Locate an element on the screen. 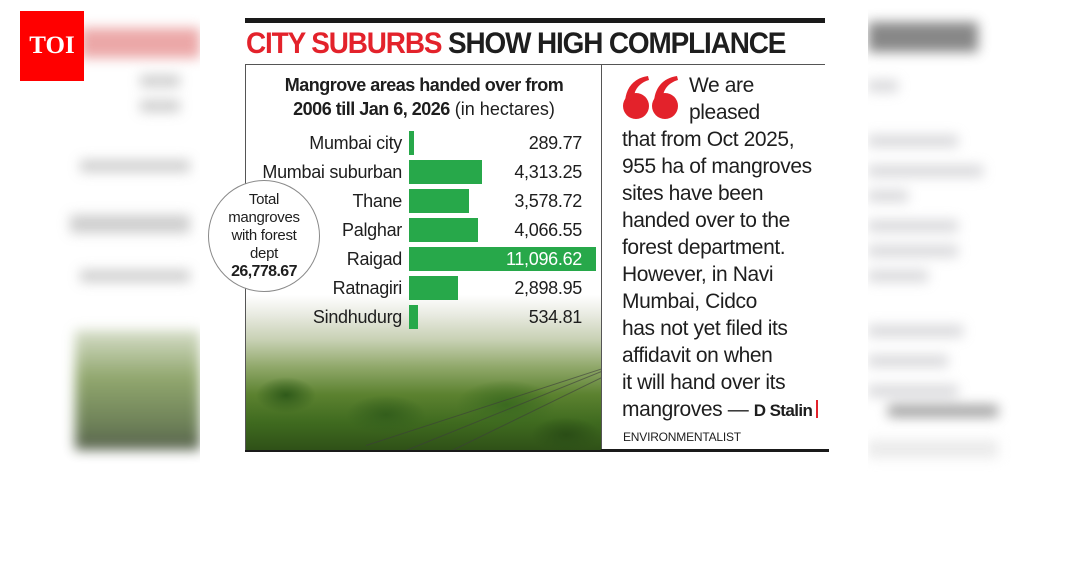  row-label: Thane is located at coordinates (377, 201).